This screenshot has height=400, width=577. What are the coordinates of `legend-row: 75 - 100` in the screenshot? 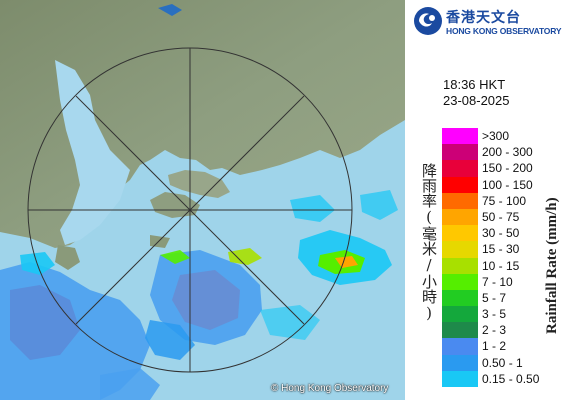 It's located at (507, 200).